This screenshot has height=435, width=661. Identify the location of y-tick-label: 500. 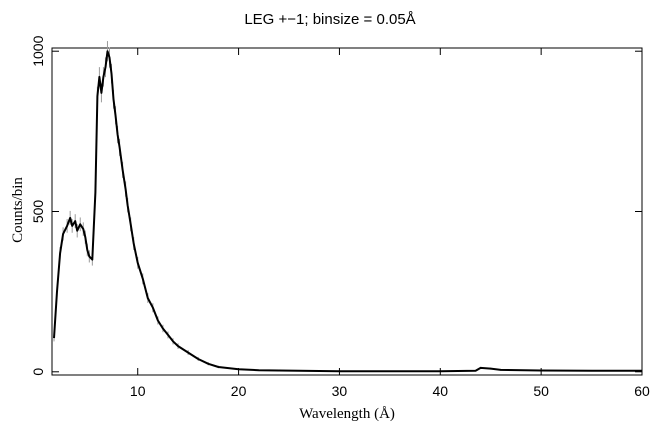
(38, 212).